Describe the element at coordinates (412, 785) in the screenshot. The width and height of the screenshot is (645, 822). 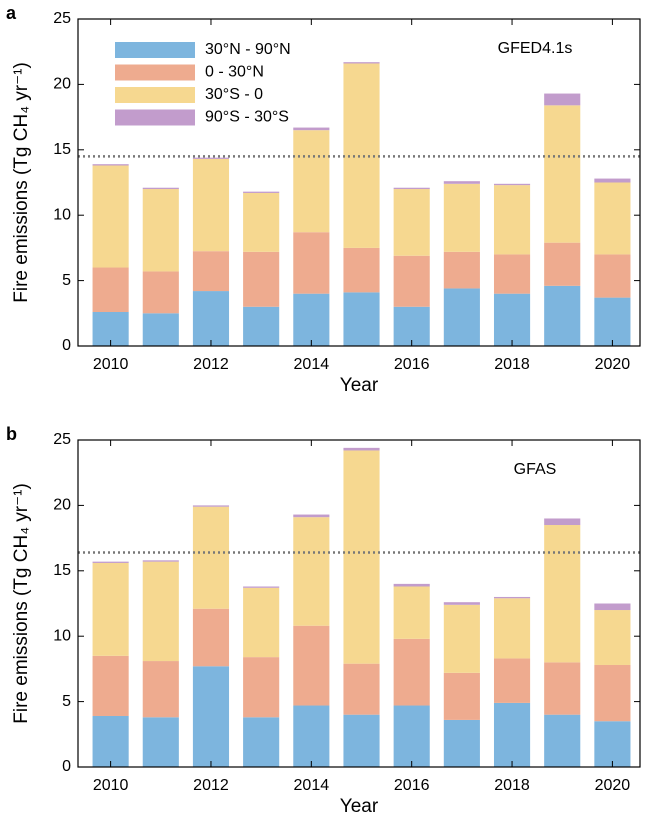
I see `x-tick-label: 2016` at that location.